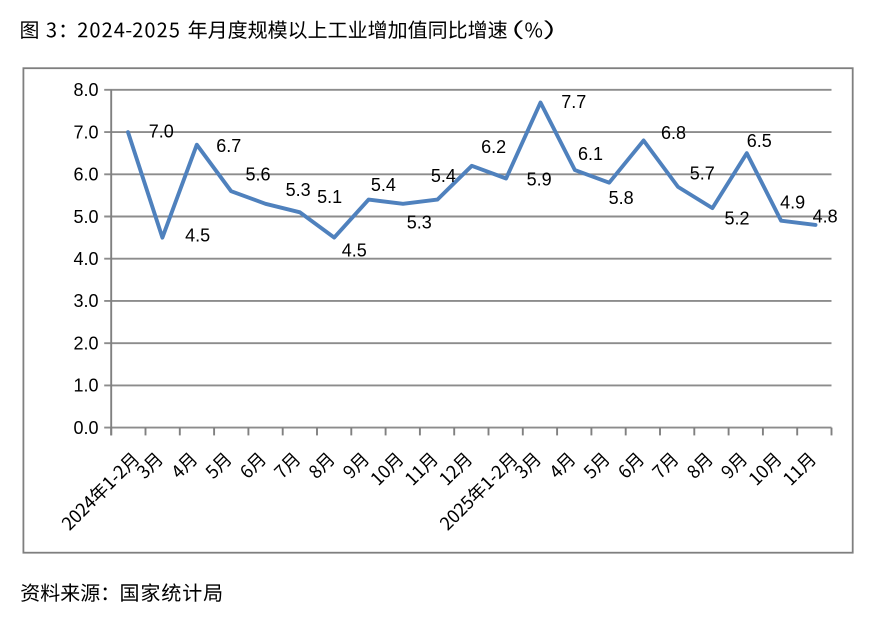  Describe the element at coordinates (85, 217) in the screenshot. I see `svg-text: 5.0` at that location.